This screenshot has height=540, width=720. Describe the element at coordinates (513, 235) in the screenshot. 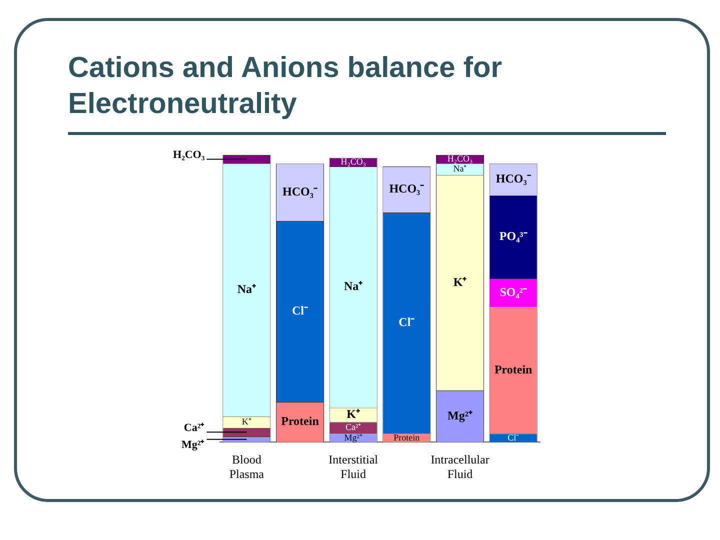

I see `series-label: PO₄³⁻` at that location.